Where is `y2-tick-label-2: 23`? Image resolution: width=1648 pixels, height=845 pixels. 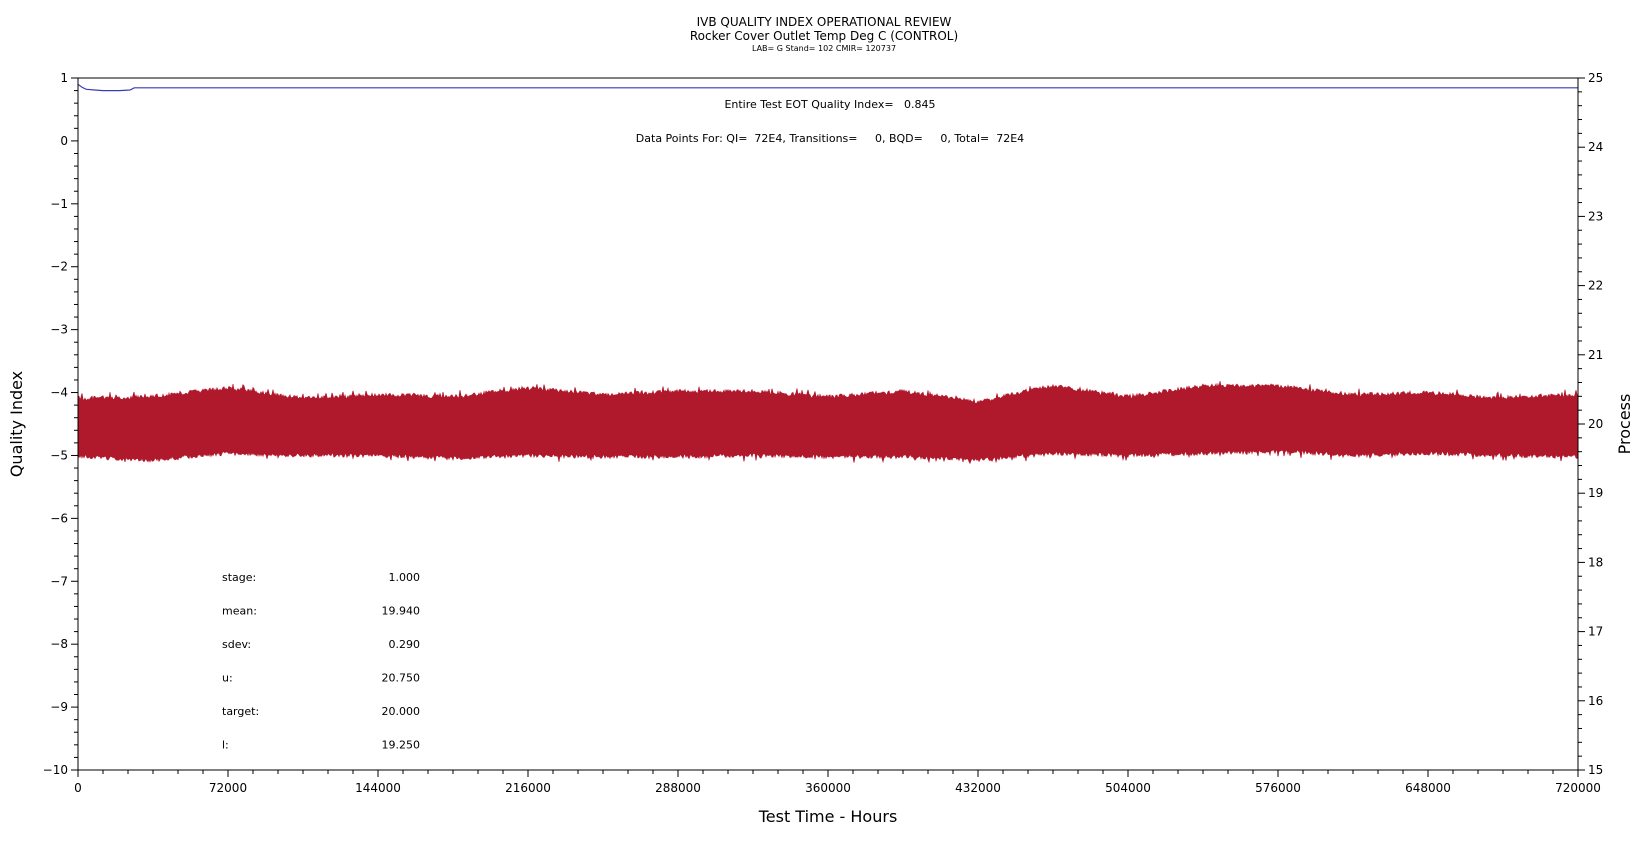 y2-tick-label-2: 23 is located at coordinates (1595, 216).